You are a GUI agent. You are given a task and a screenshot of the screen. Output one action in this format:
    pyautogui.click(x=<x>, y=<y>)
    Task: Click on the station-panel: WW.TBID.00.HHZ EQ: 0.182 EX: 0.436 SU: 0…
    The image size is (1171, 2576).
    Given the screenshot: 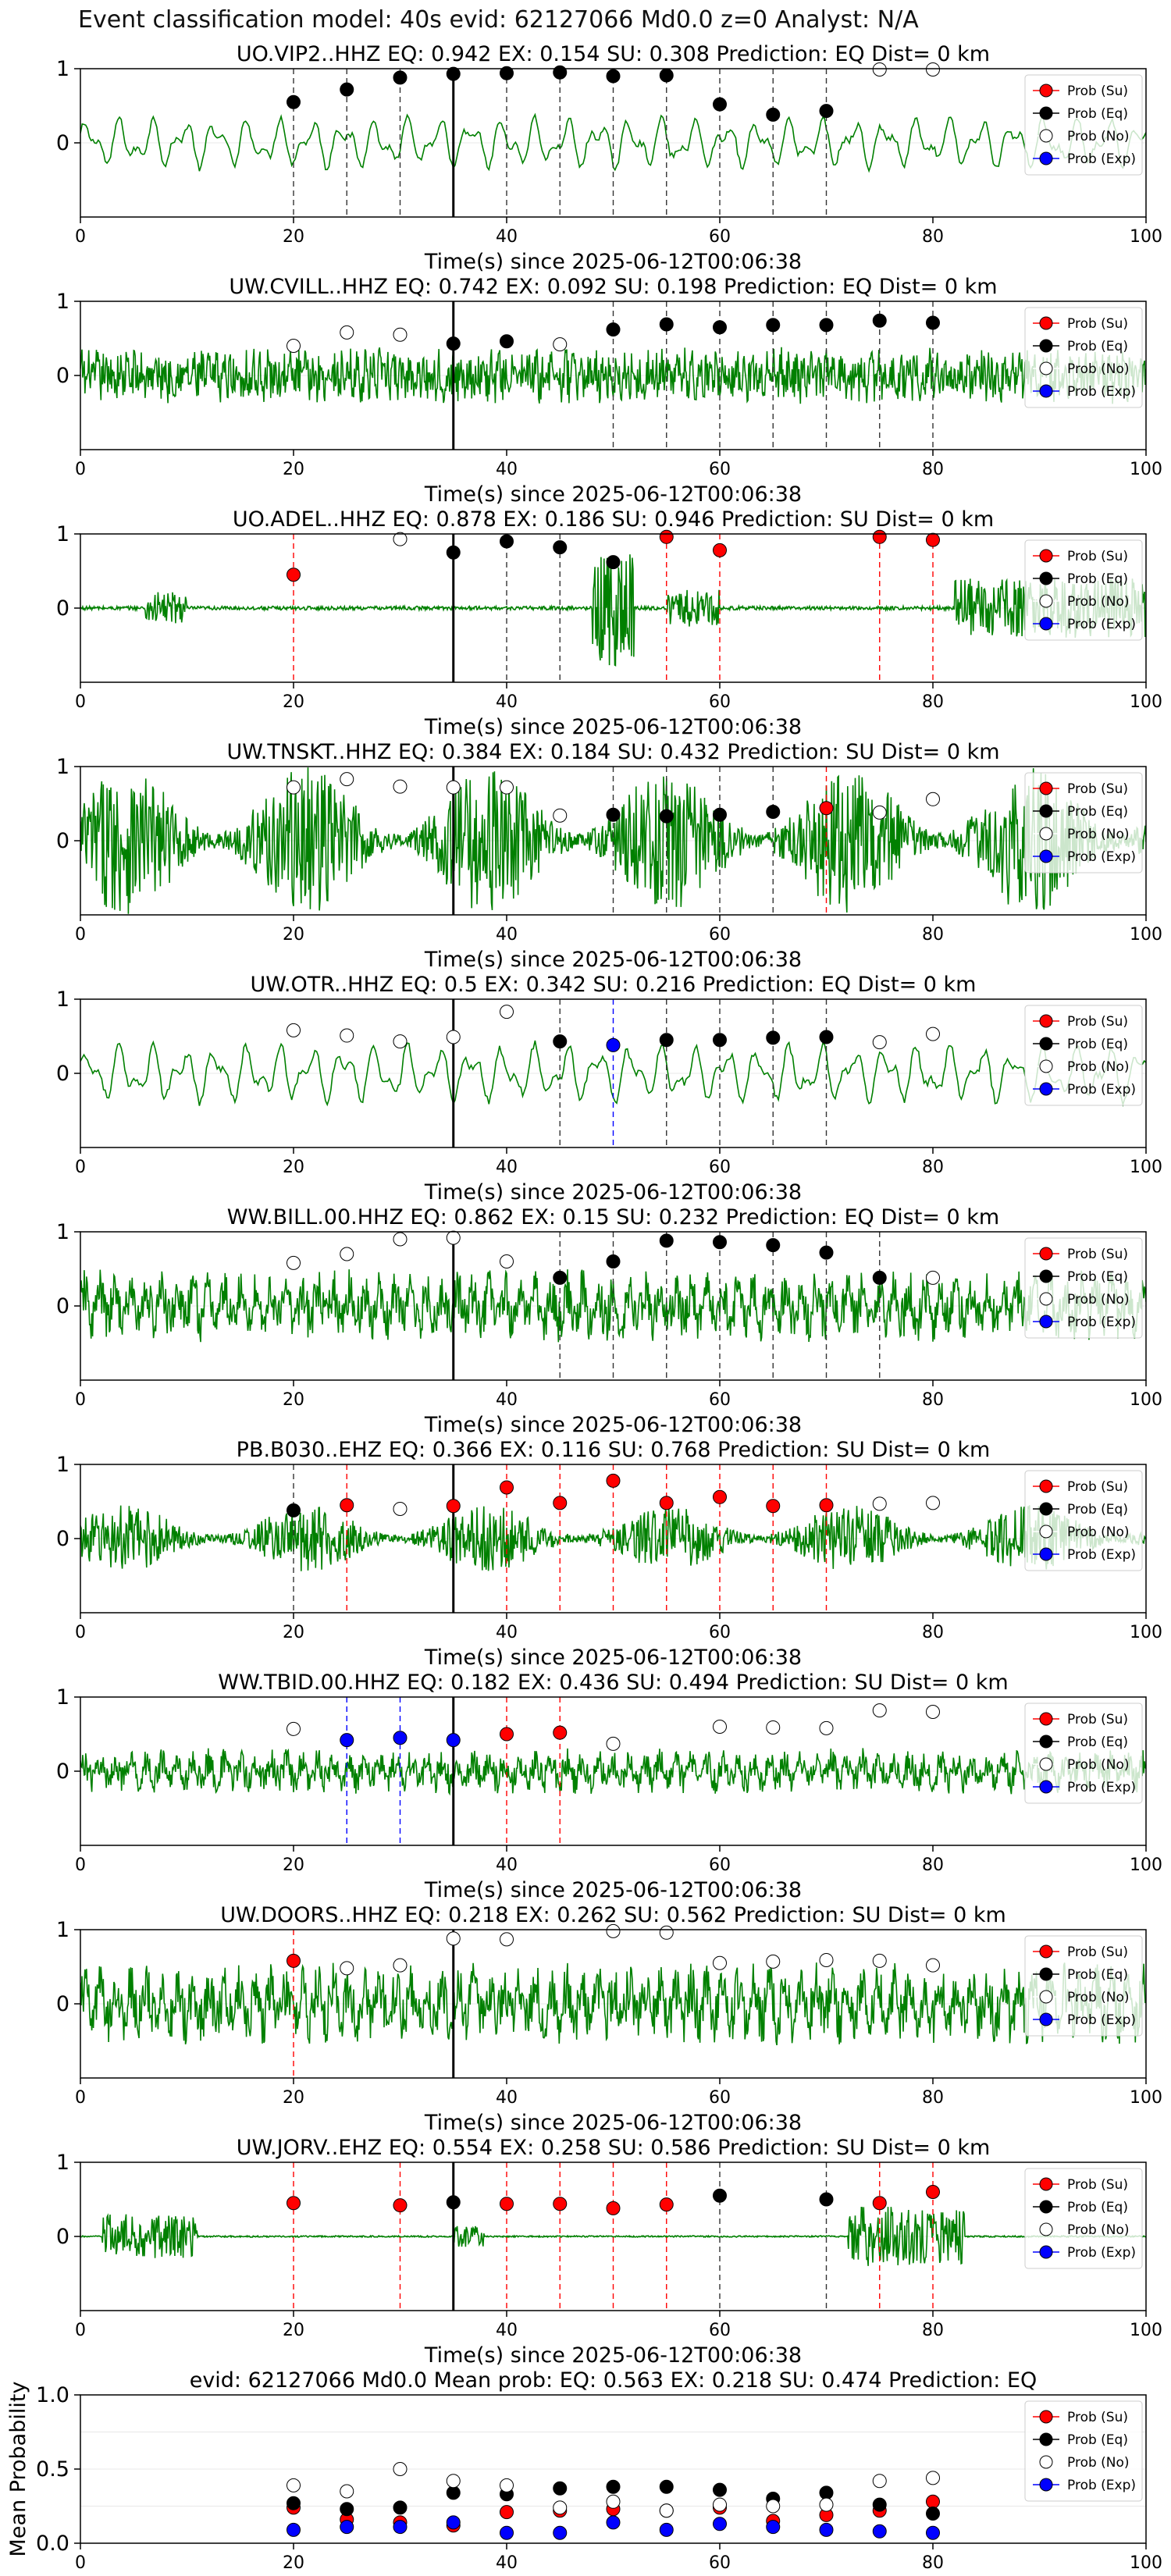 What is the action you would take?
    pyautogui.click(x=609, y=1786)
    